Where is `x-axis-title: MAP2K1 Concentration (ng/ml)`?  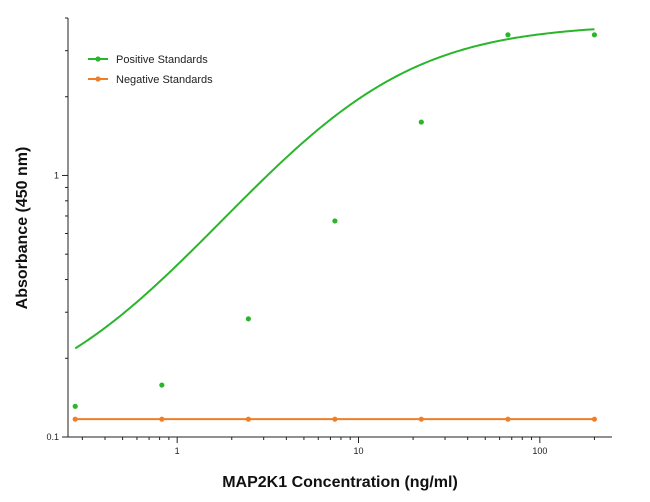 x-axis-title: MAP2K1 Concentration (ng/ml) is located at coordinates (340, 482).